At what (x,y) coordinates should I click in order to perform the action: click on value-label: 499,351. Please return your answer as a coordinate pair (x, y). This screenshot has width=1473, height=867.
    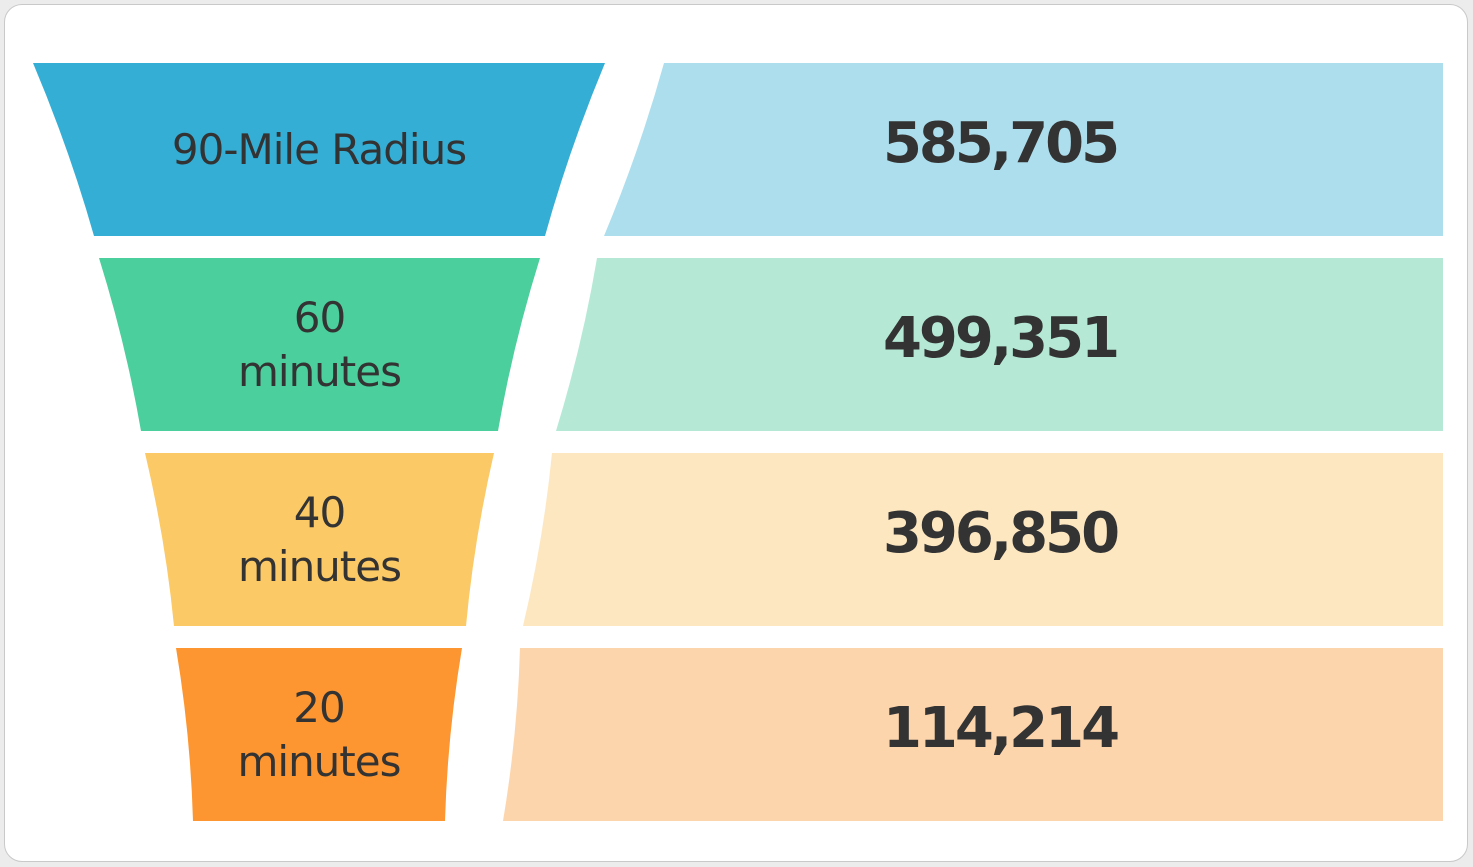
    Looking at the image, I should click on (1001, 338).